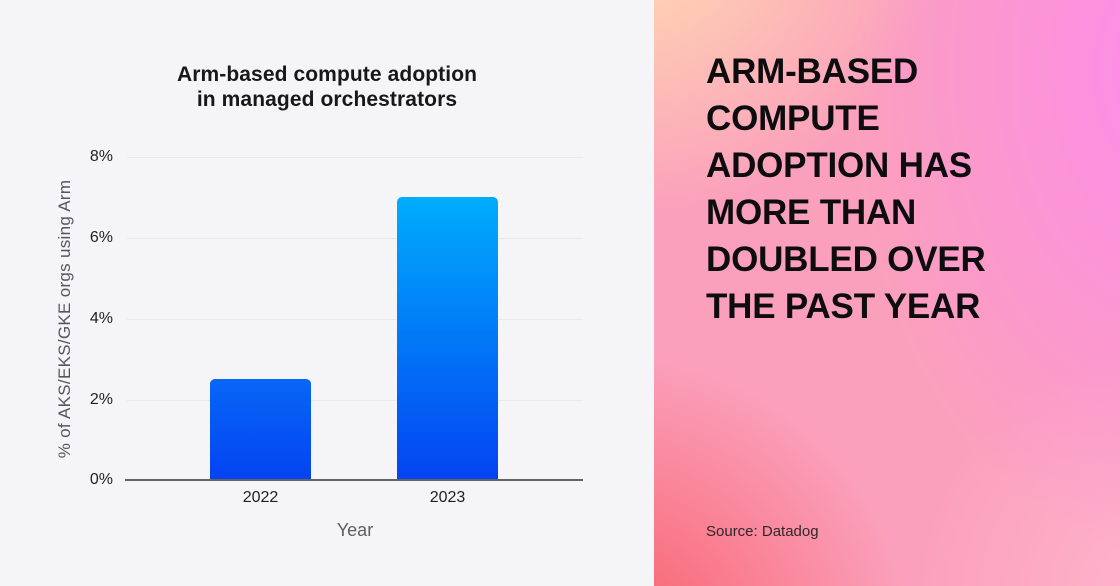  Describe the element at coordinates (327, 74) in the screenshot. I see `chart-title-line-1: Arm-based compute adoption` at that location.